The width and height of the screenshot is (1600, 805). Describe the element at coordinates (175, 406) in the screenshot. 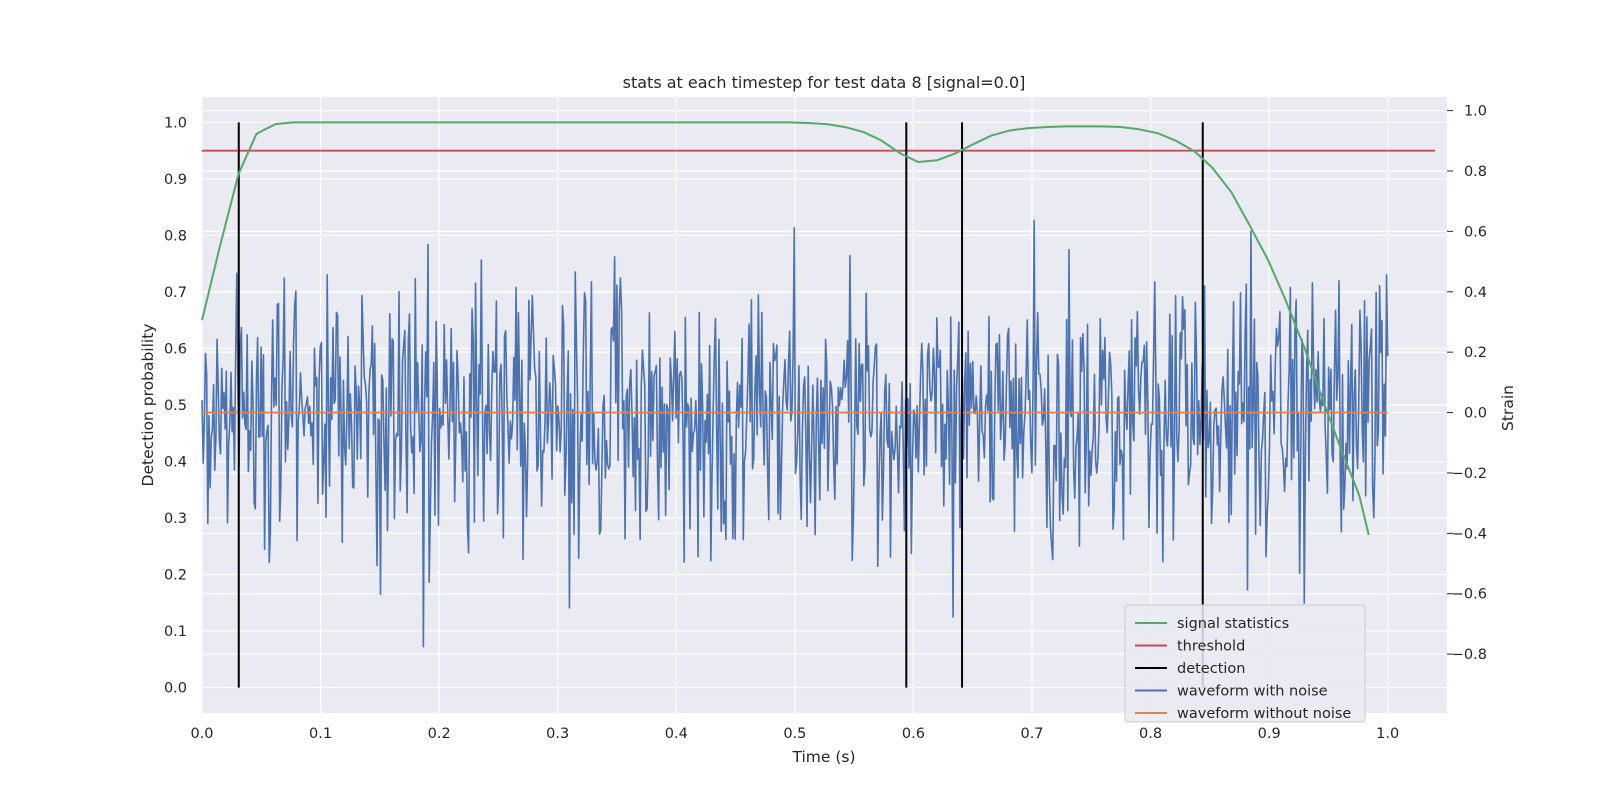

I see `y-left-tick-label: 0.5` at that location.